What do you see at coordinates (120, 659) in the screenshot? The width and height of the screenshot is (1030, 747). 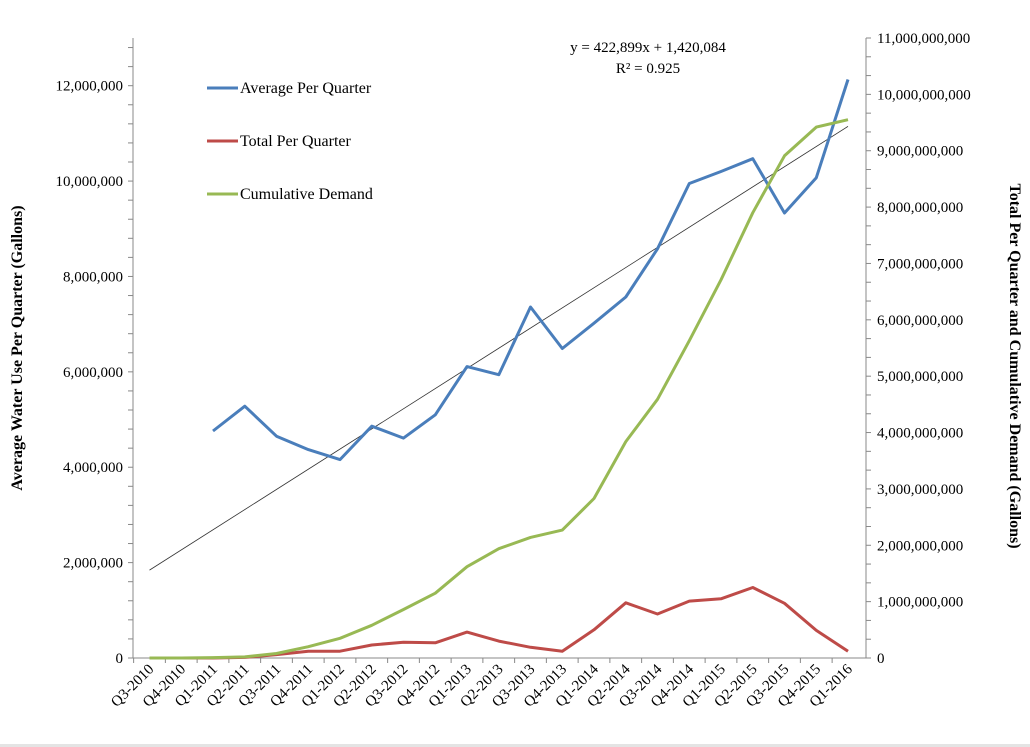 I see `y-left-tick-label: 0` at bounding box center [120, 659].